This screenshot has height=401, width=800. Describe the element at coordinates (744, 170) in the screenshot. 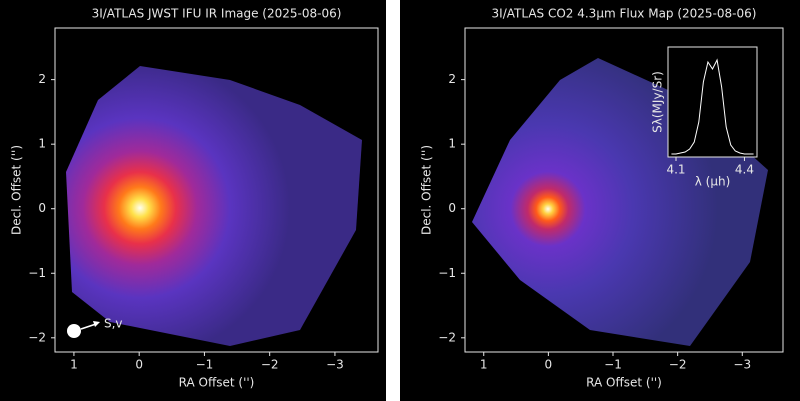

I see `x-tick-label: 4.4` at that location.